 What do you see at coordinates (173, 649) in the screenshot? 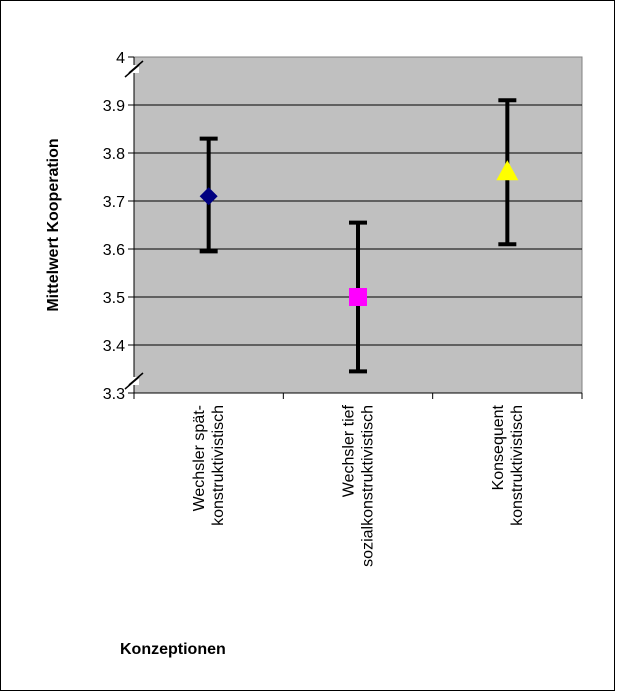
I see `x-axis-title: Konzeptionen` at bounding box center [173, 649].